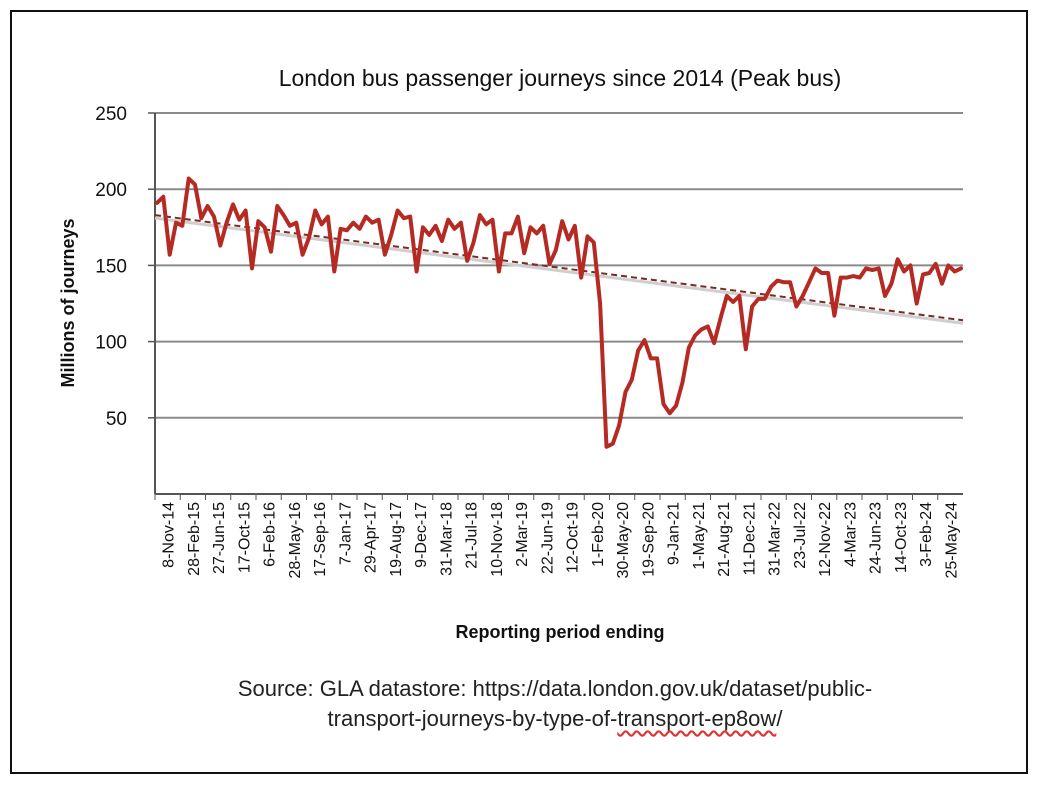 This screenshot has width=1040, height=786. Describe the element at coordinates (194, 539) in the screenshot. I see `x-tick-label: 28-Feb-15` at that location.